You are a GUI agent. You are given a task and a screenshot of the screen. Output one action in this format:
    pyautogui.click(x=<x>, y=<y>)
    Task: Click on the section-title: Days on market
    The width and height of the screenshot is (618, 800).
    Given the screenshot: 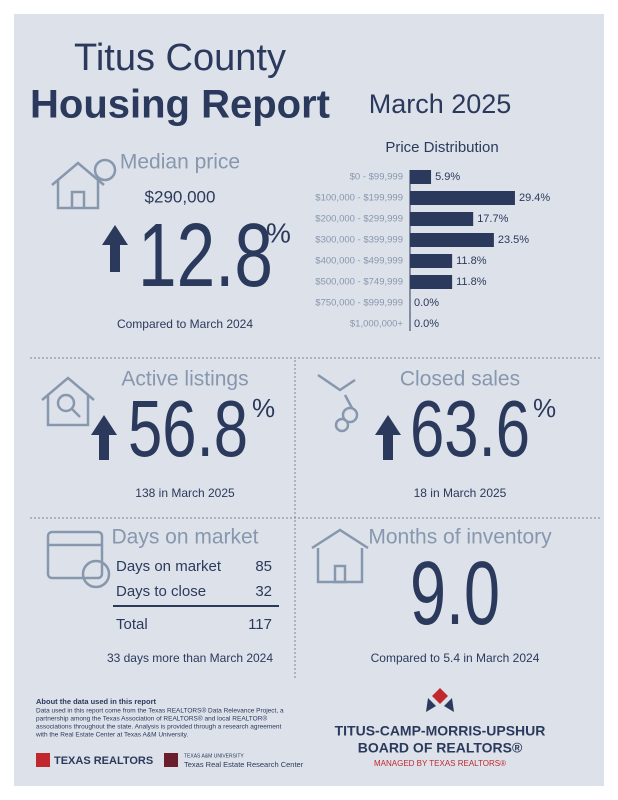 What is the action you would take?
    pyautogui.click(x=184, y=537)
    